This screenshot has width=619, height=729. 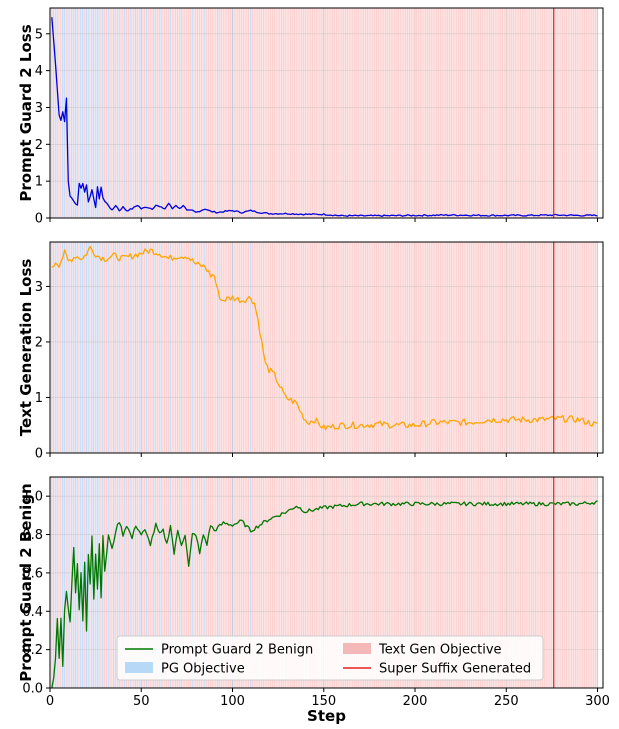 I want to click on y-tick-label: 0, so click(x=39, y=454).